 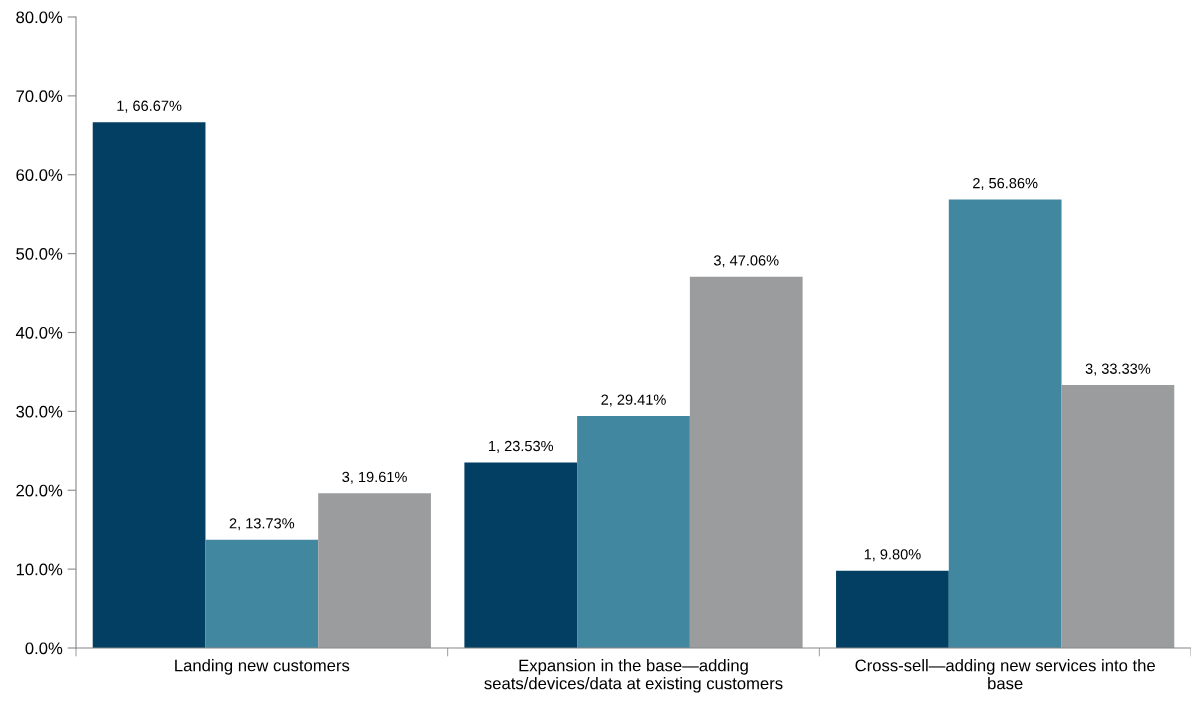 What do you see at coordinates (374, 477) in the screenshot?
I see `data-label: 3, 19.61%` at bounding box center [374, 477].